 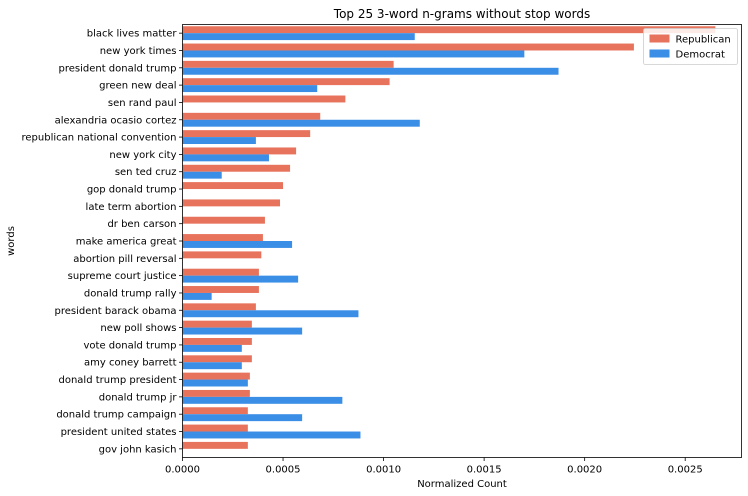 I want to click on y-tick-label: abortion pill reversal, so click(x=124, y=259).